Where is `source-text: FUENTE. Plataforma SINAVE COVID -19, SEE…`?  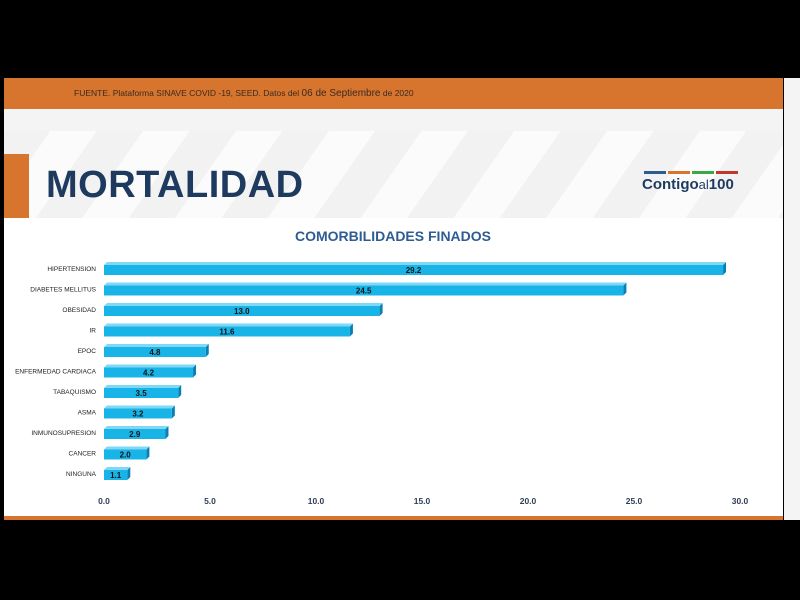
source-text: FUENTE. Plataforma SINAVE COVID -19, SEE… is located at coordinates (244, 93).